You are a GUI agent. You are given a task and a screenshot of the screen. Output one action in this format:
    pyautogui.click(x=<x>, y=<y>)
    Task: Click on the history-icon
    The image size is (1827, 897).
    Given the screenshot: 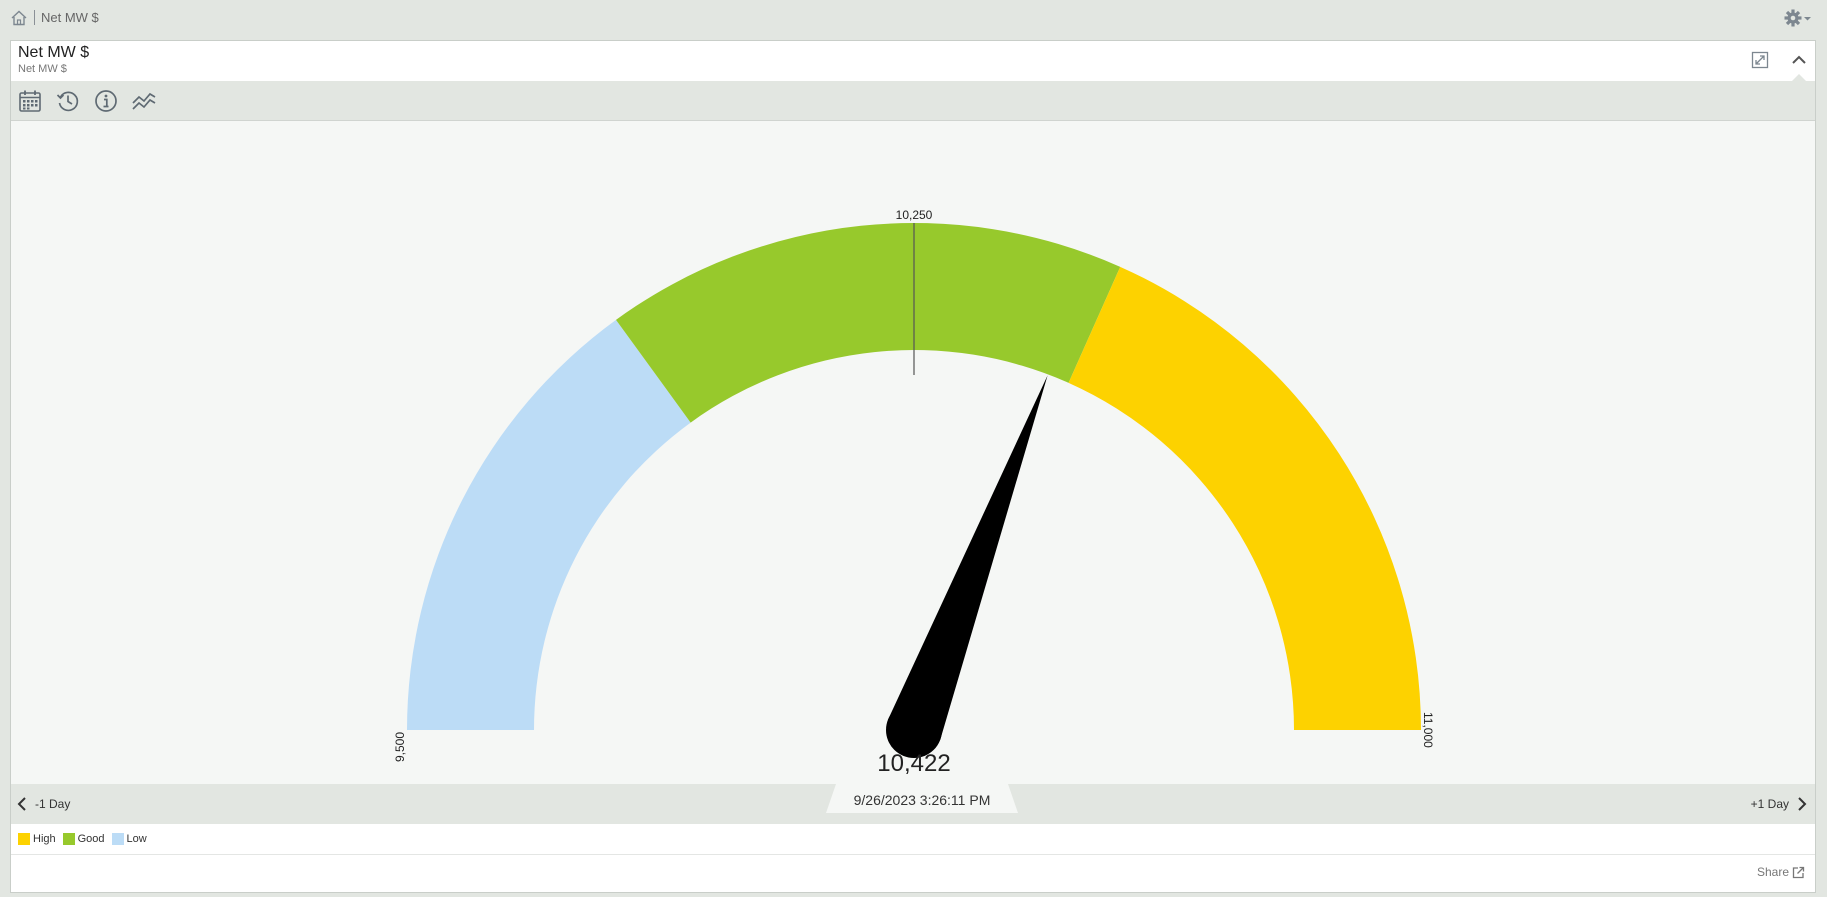 What is the action you would take?
    pyautogui.click(x=68, y=101)
    